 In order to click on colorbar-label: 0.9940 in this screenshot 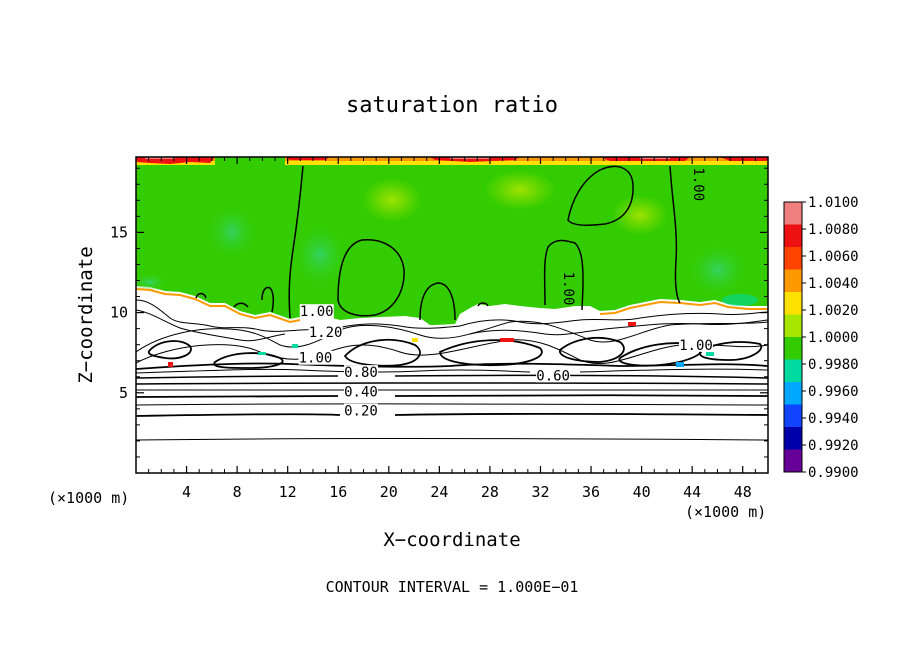, I will do `click(833, 419)`.